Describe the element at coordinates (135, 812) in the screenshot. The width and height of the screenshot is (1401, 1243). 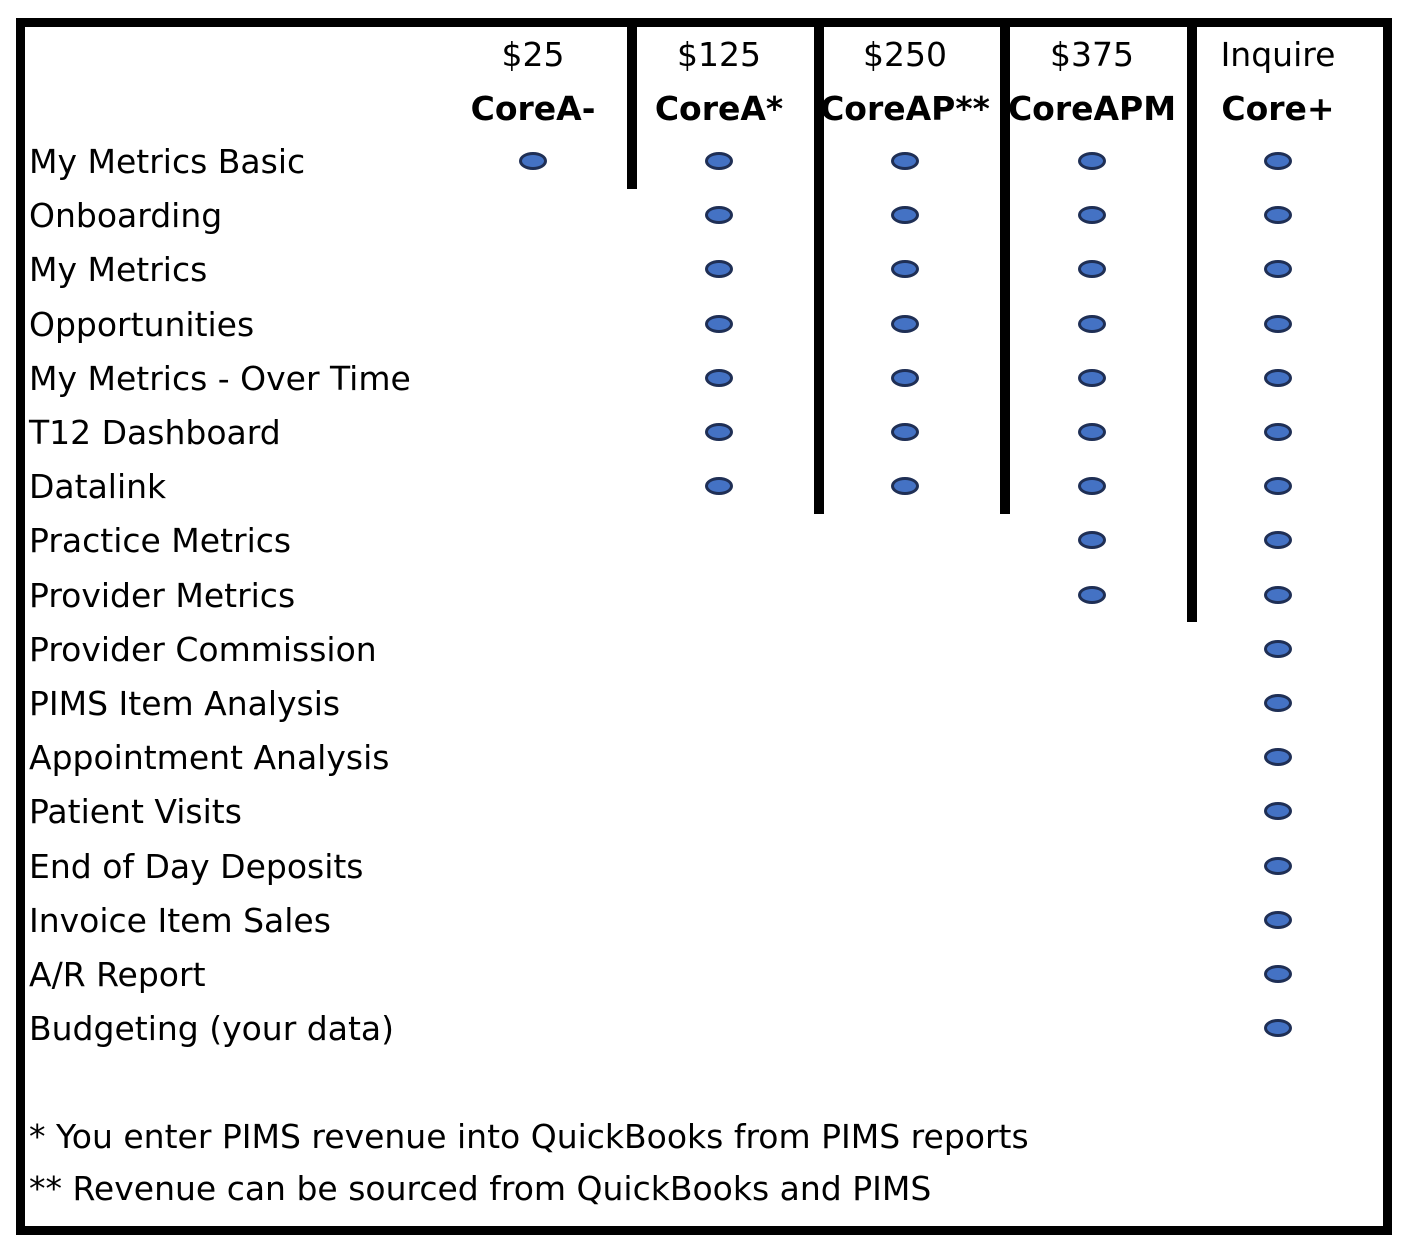
I see `feature-label: Patient Visits` at that location.